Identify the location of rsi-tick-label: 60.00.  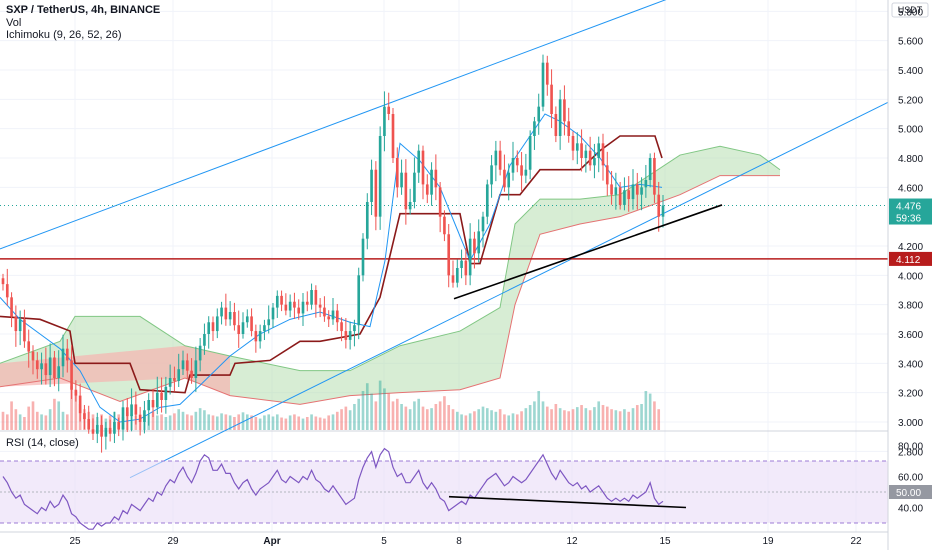
(910, 478).